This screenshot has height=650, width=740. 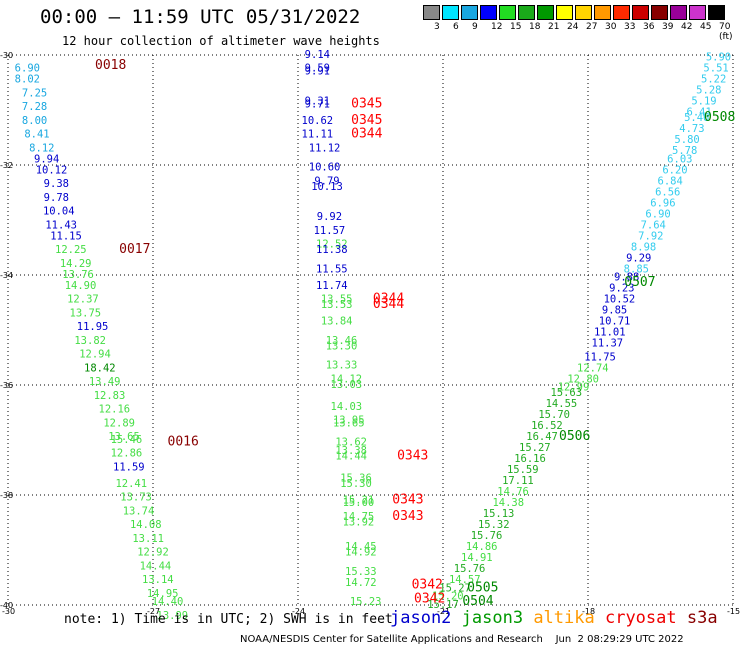 I want to click on wave-height-value: 8.12, so click(x=41, y=148).